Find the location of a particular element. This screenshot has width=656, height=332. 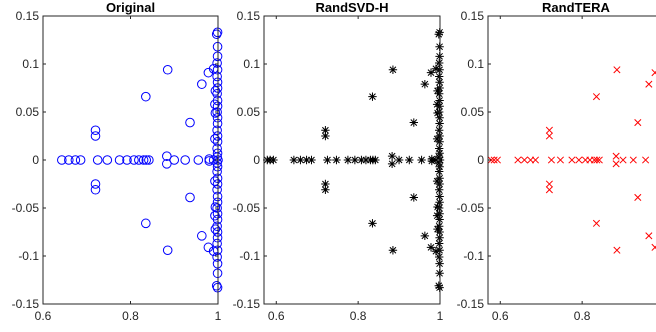

y-tick-label: 0.05 is located at coordinates (473, 112).